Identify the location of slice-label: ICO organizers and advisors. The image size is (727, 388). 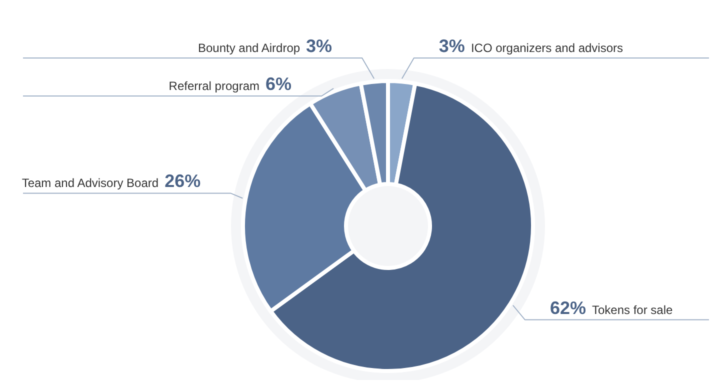
(547, 48).